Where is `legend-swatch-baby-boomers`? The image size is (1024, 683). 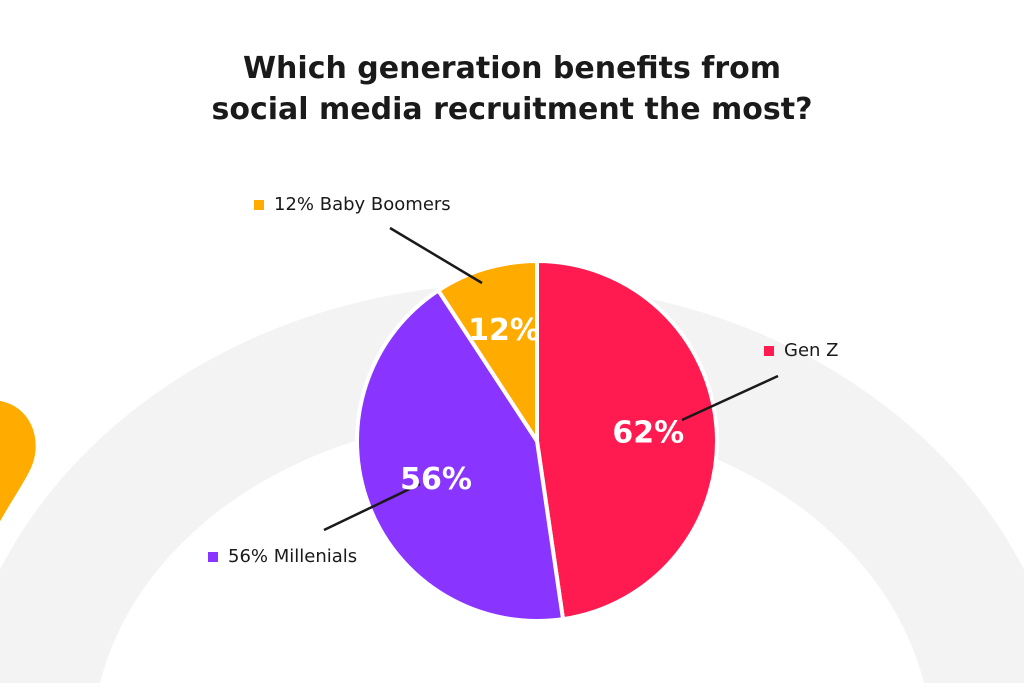
legend-swatch-baby-boomers is located at coordinates (259, 204).